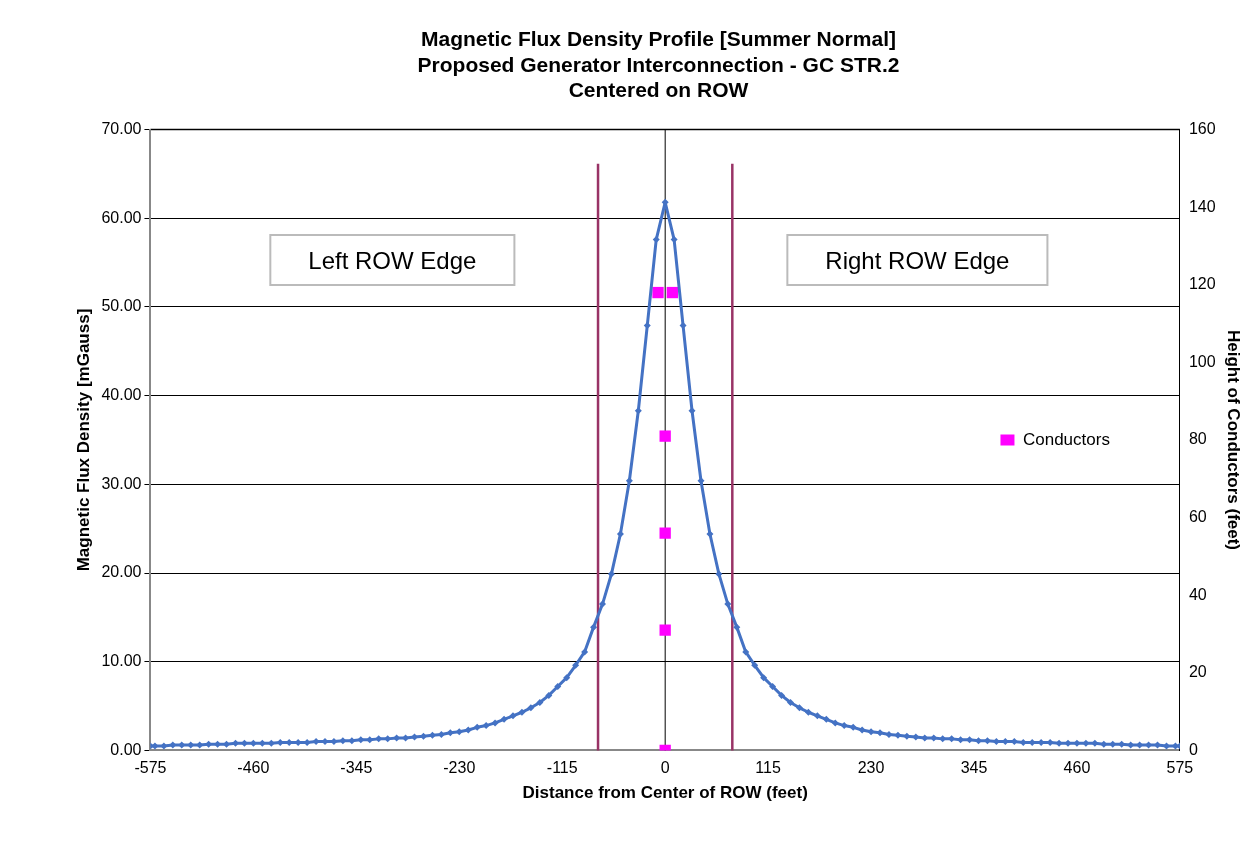  What do you see at coordinates (1202, 206) in the screenshot?
I see `y2-tick-label: 140` at bounding box center [1202, 206].